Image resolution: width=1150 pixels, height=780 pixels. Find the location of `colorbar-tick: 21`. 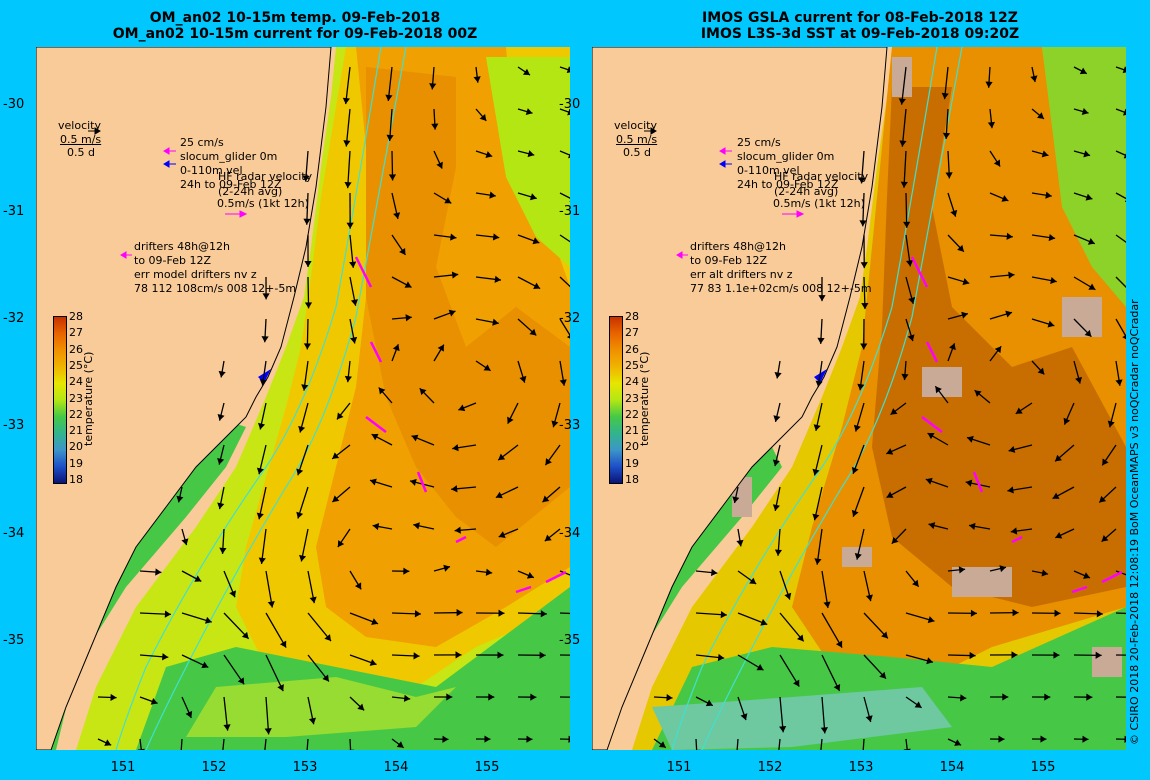

colorbar-tick: 21 is located at coordinates (76, 431).